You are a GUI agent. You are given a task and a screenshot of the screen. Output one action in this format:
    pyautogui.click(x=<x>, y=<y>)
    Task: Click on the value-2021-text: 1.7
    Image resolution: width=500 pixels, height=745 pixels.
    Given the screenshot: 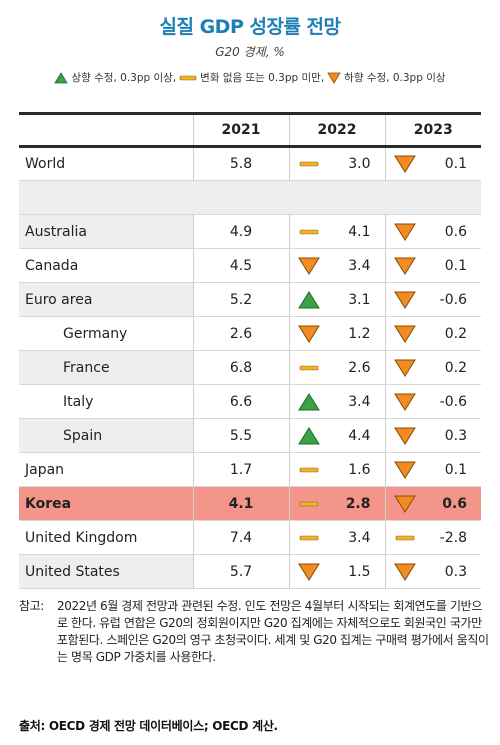 What is the action you would take?
    pyautogui.click(x=241, y=469)
    